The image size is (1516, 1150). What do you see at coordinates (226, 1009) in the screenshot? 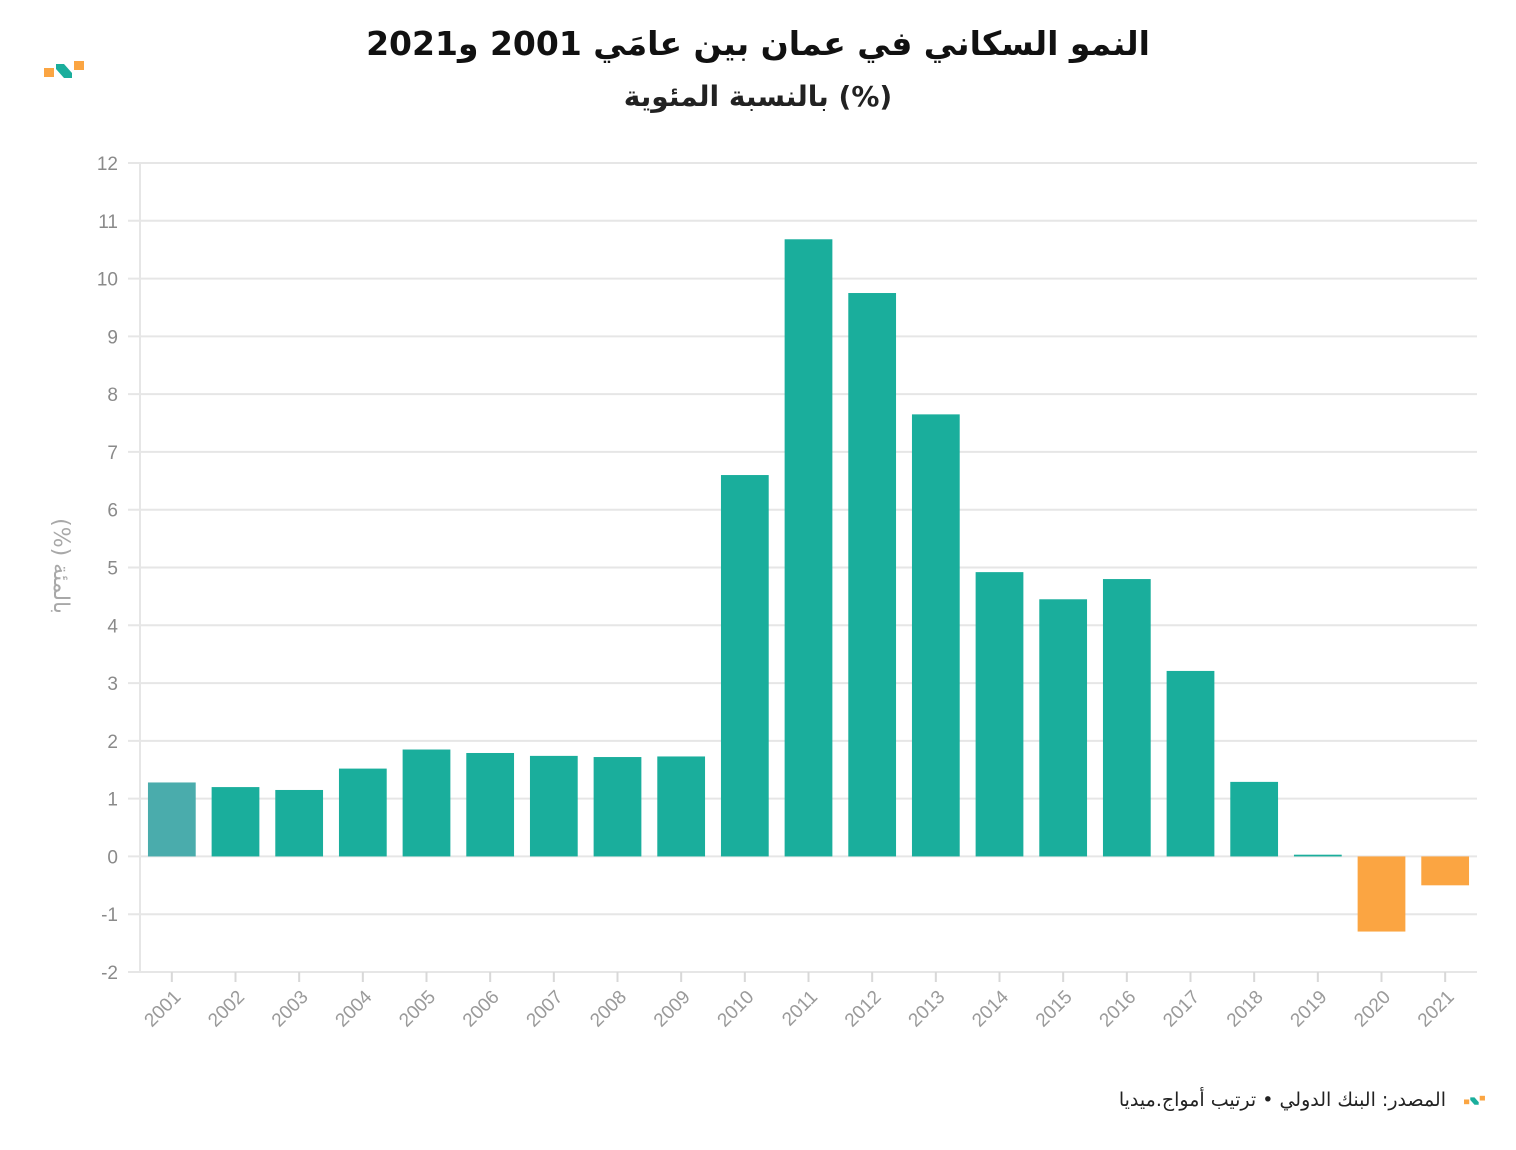
I see `x-tick-label: 2002` at bounding box center [226, 1009].